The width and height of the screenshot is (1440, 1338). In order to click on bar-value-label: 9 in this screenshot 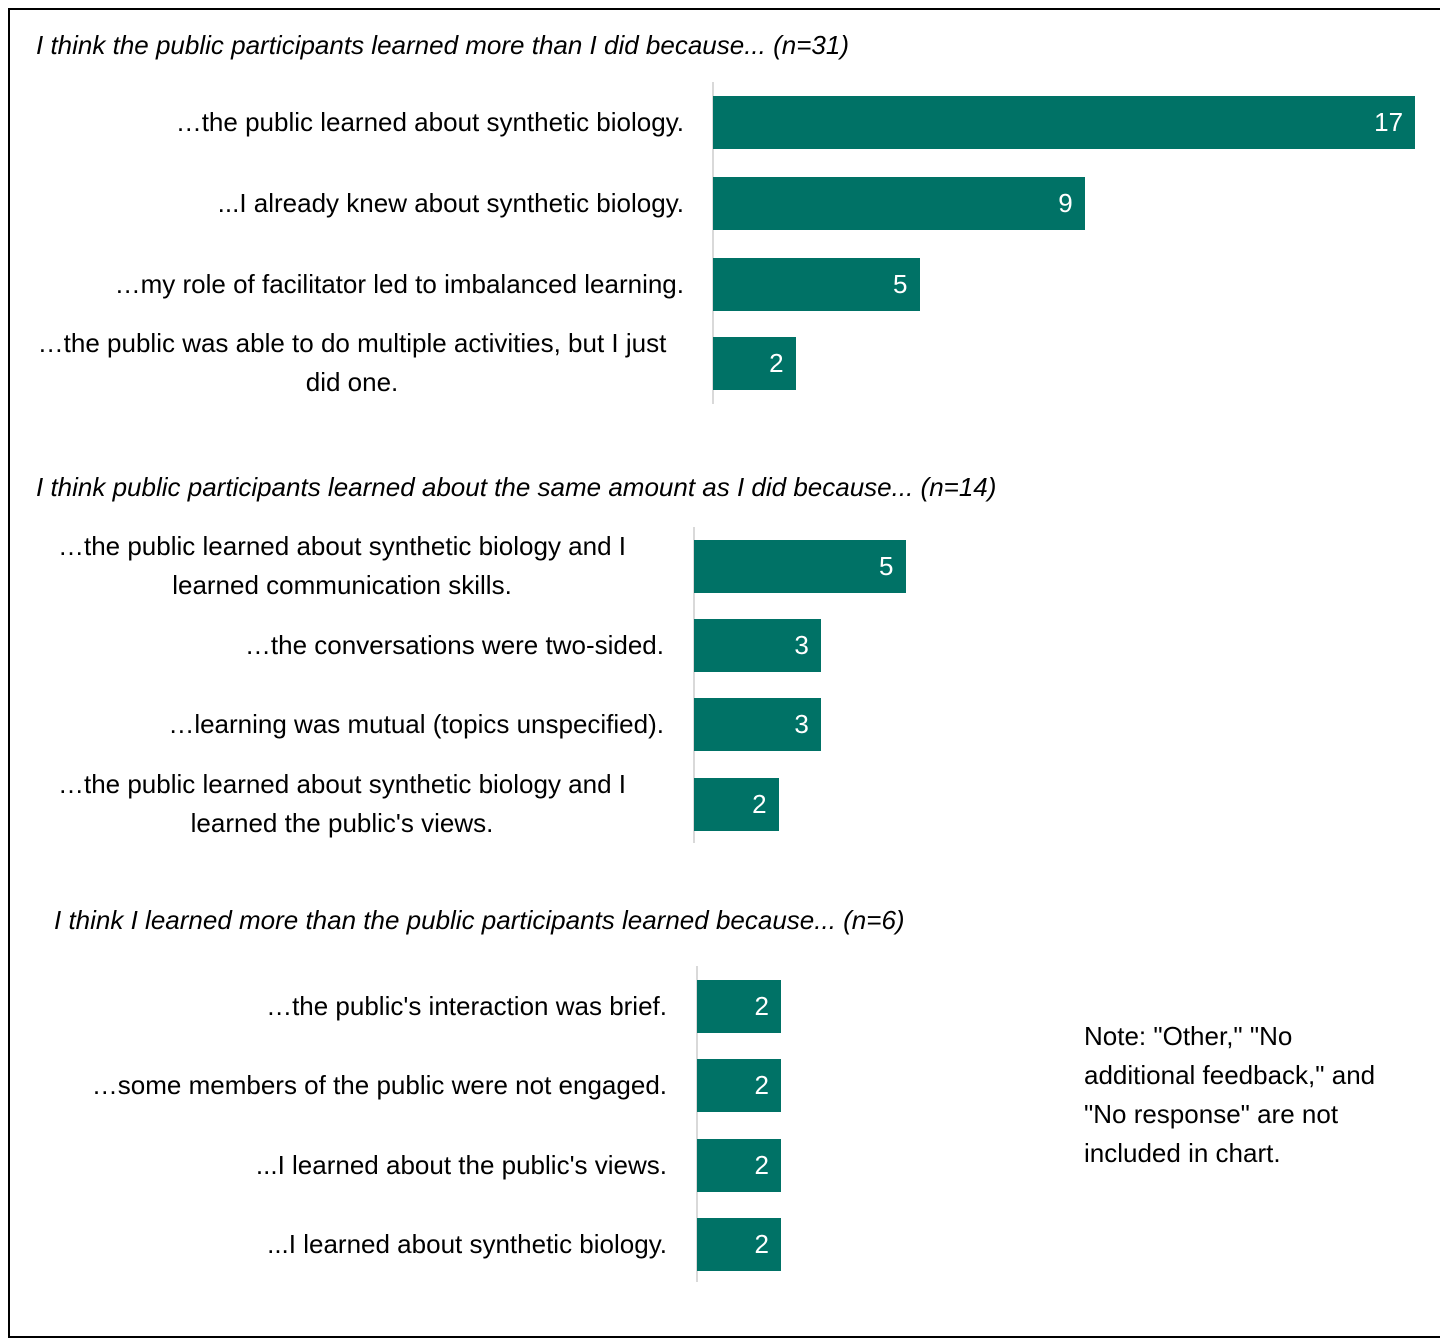, I will do `click(1065, 202)`.